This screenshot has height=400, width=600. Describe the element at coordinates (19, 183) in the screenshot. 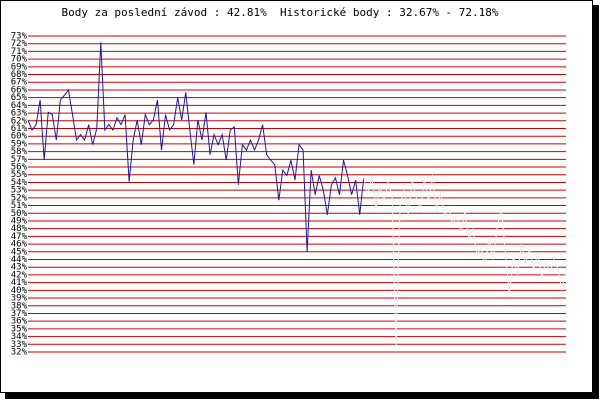

I see `y-tick-label: 54%` at that location.